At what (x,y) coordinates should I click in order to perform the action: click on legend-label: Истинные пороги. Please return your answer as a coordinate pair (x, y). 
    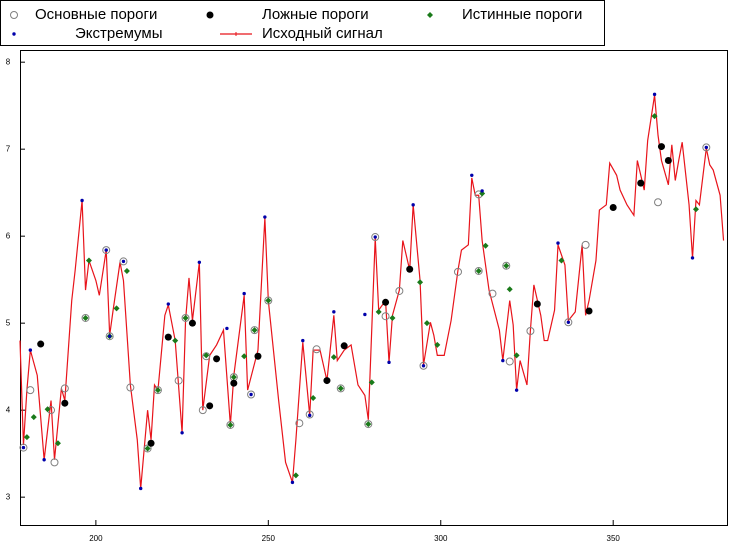
    Looking at the image, I should click on (522, 14).